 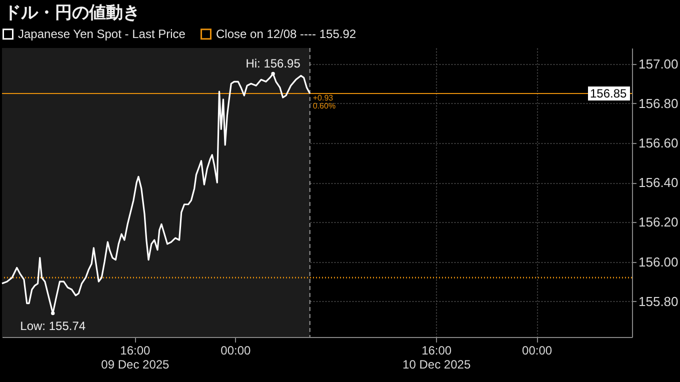 I want to click on legend-label: Close on 12/08 ---- 155.92, so click(x=286, y=34).